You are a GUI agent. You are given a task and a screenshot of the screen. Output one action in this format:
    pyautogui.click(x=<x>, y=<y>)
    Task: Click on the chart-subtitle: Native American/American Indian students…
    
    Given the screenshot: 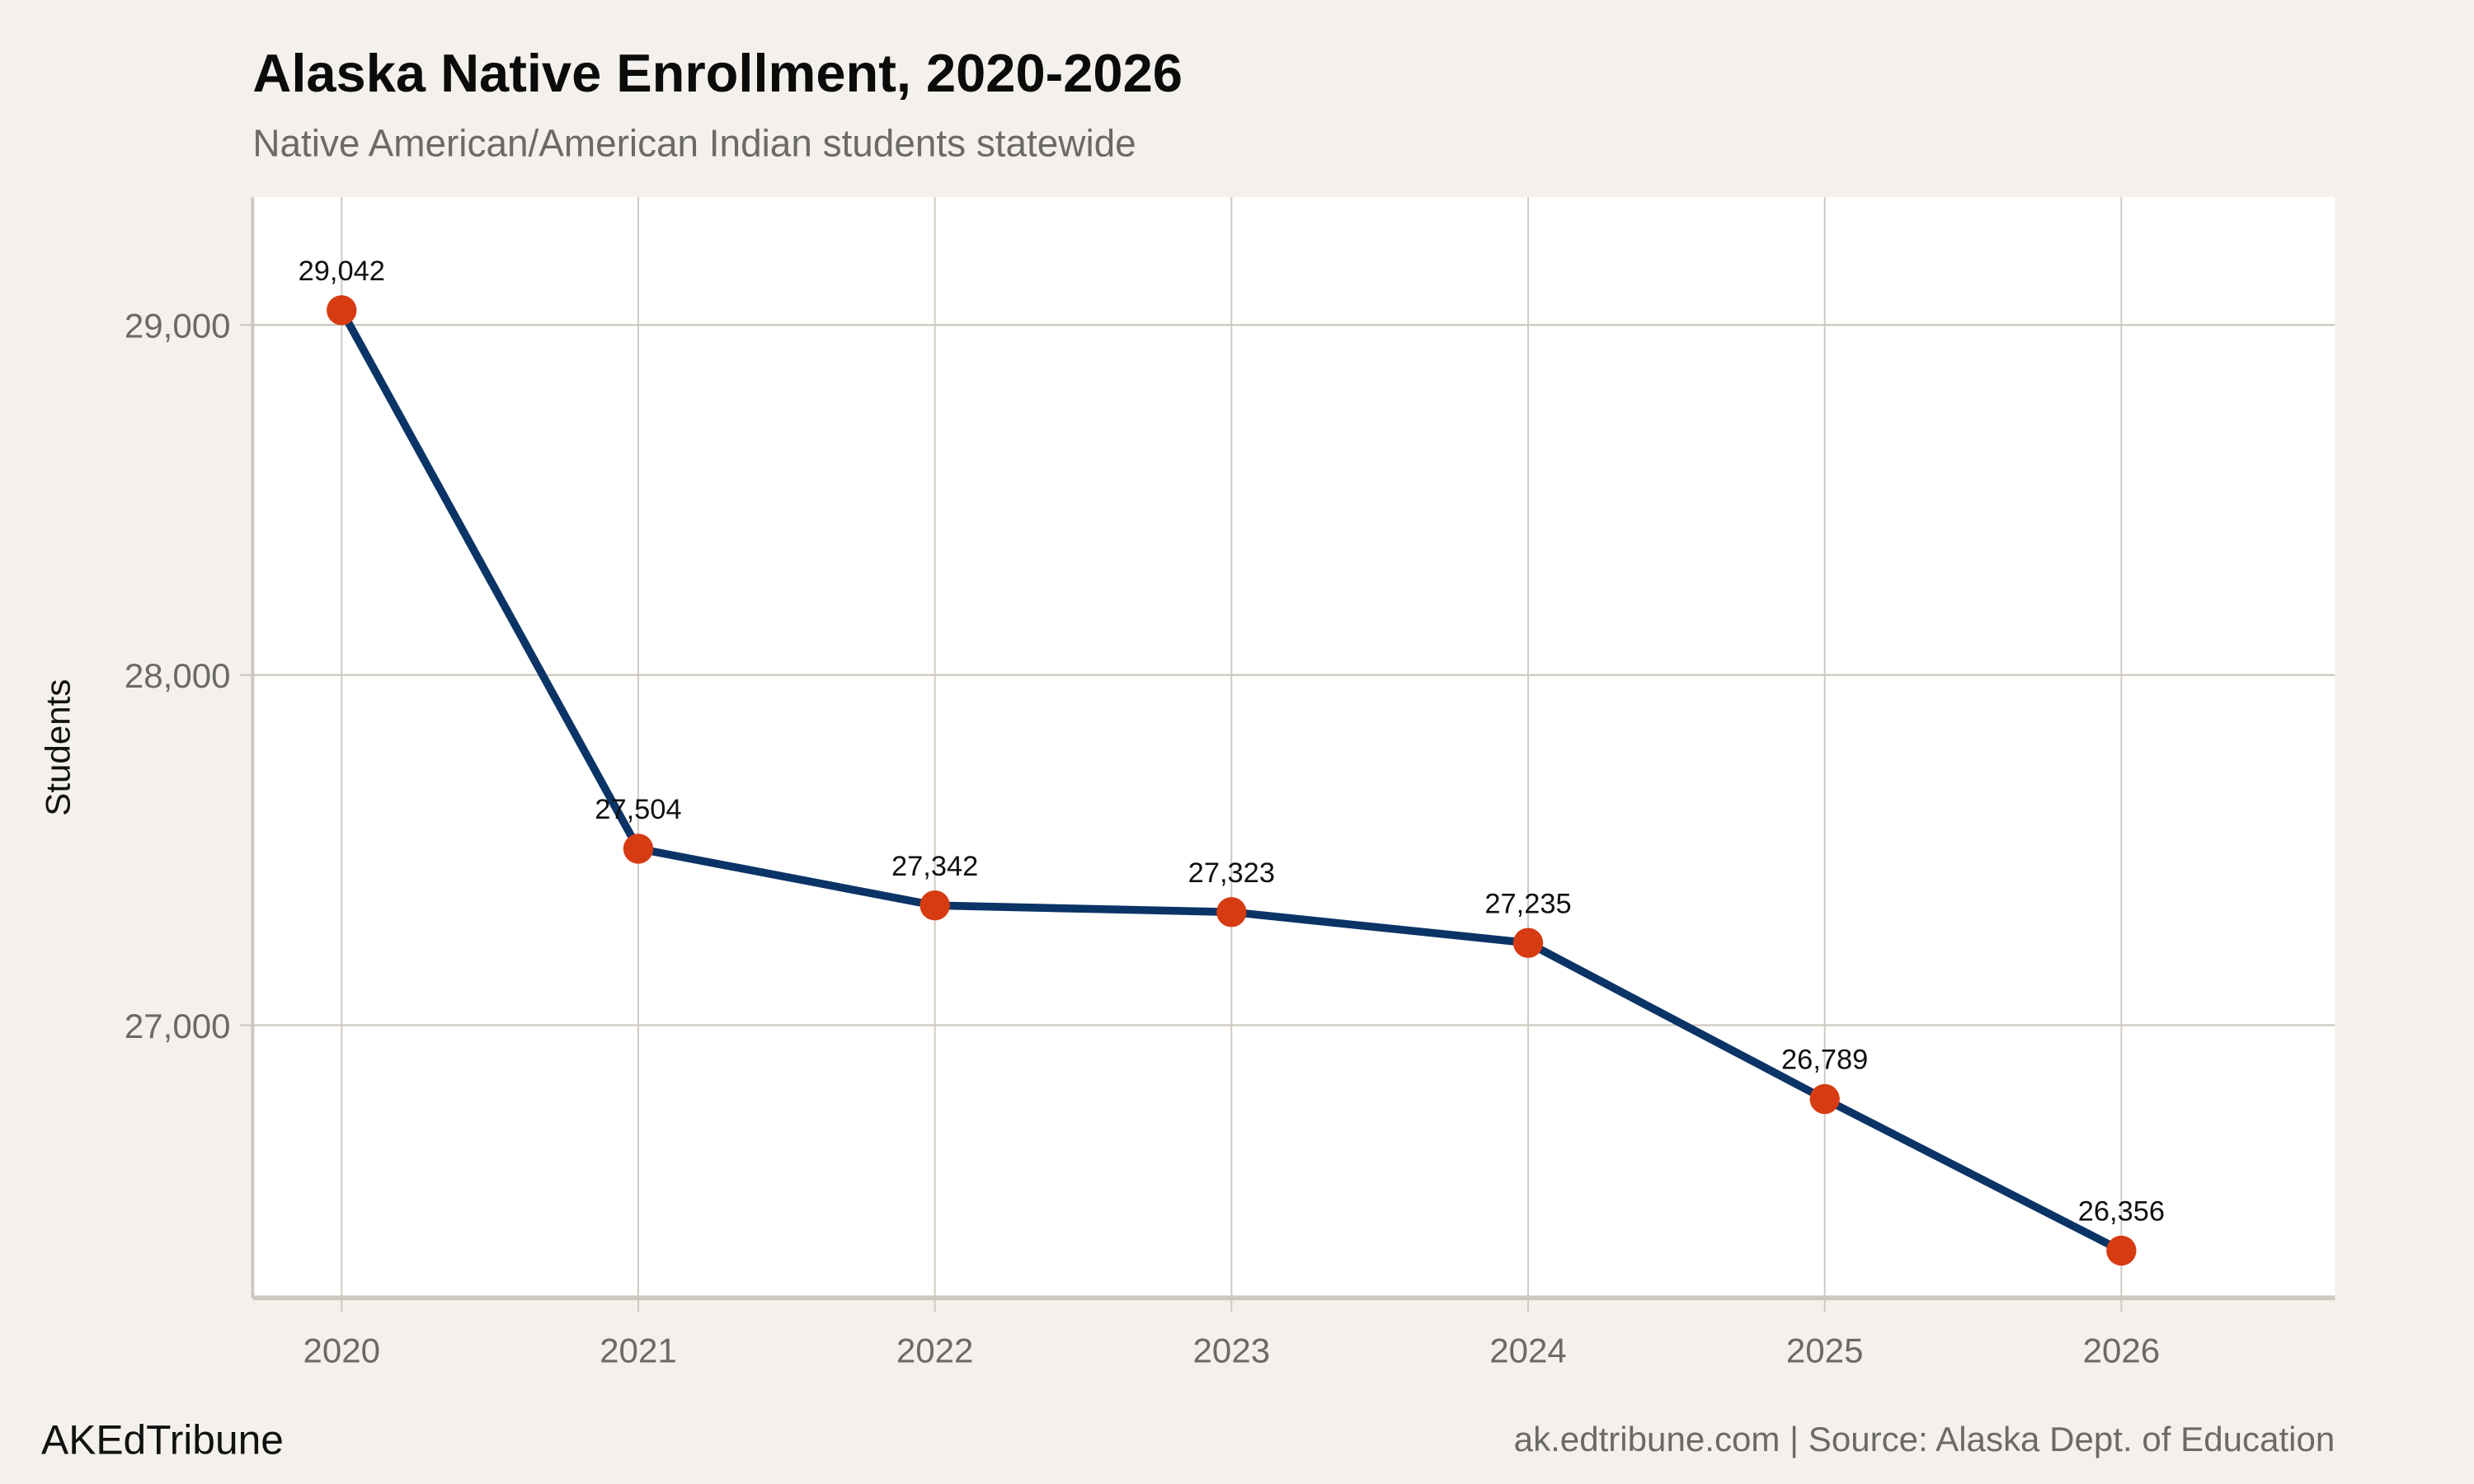 What is the action you would take?
    pyautogui.click(x=694, y=142)
    